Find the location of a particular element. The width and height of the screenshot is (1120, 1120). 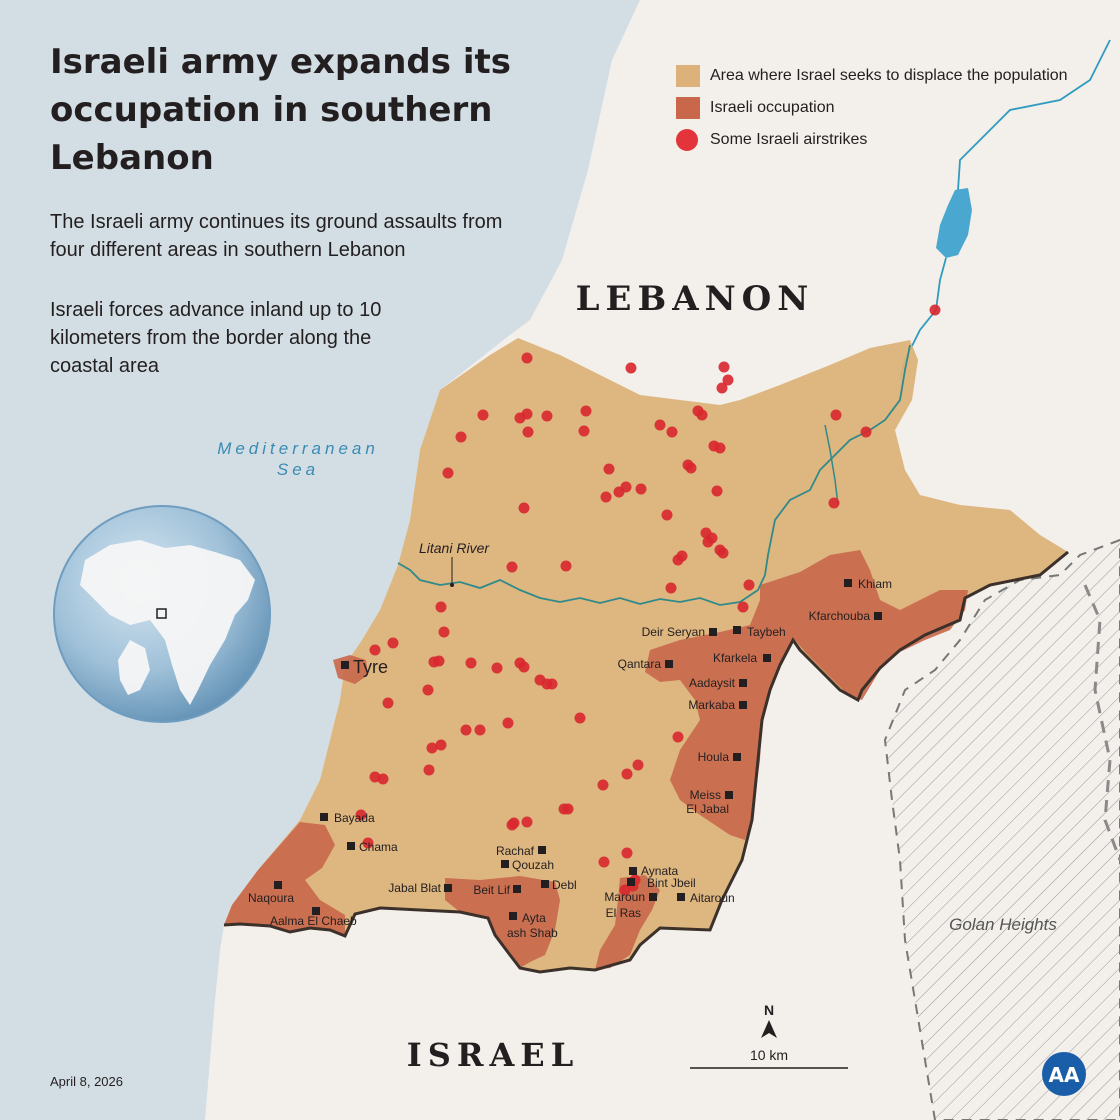

legend-occupation: Israeli occupation is located at coordinates (872, 108).